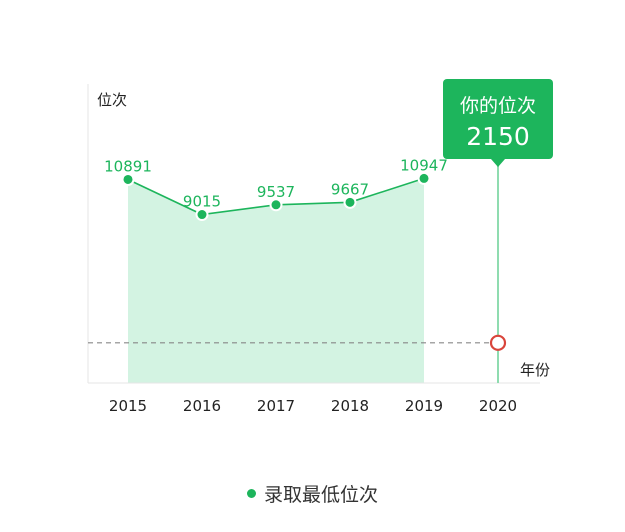 The height and width of the screenshot is (532, 625). Describe the element at coordinates (498, 163) in the screenshot. I see `callout-pointer` at that location.